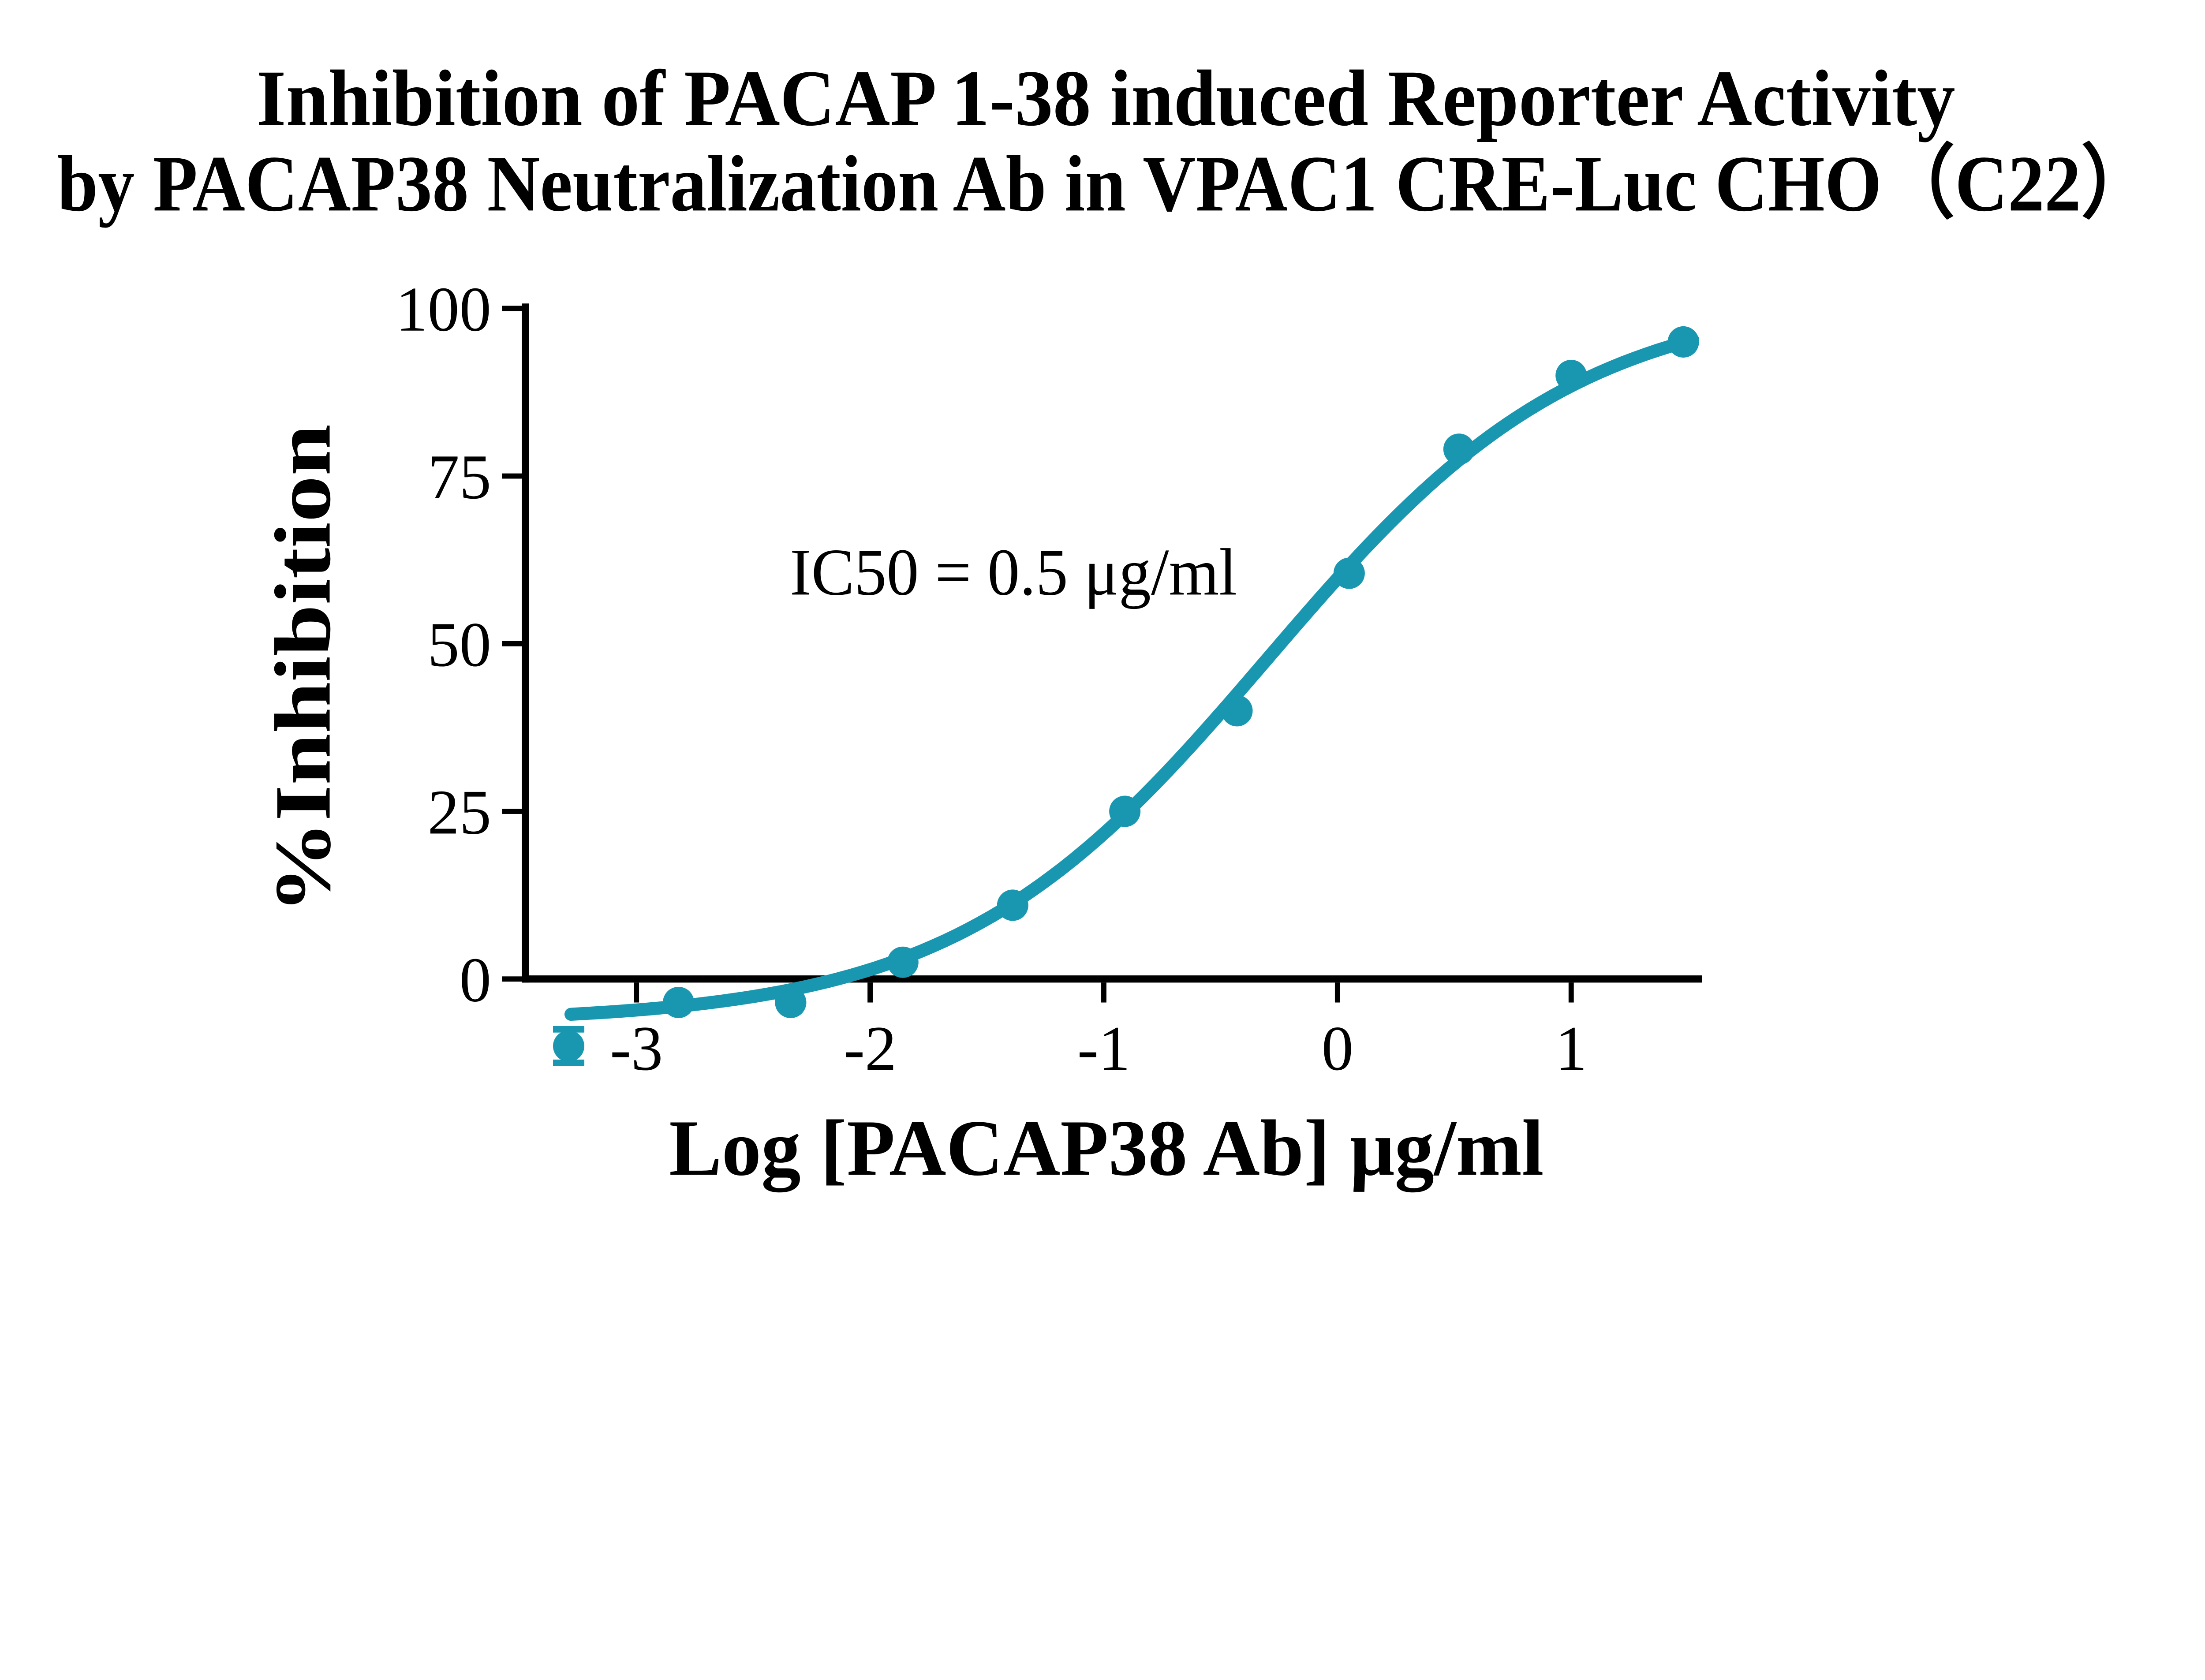 This screenshot has width=2205, height=1680. What do you see at coordinates (636, 1048) in the screenshot?
I see `x-tick-label: -3` at bounding box center [636, 1048].